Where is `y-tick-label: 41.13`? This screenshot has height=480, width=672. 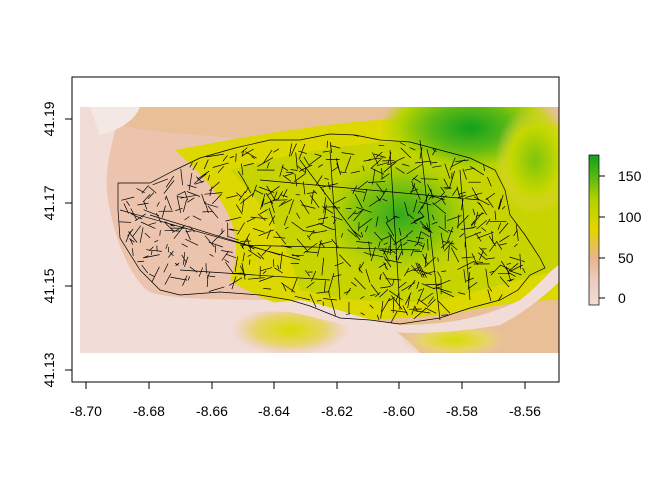
y-tick-label: 41.13 is located at coordinates (49, 369).